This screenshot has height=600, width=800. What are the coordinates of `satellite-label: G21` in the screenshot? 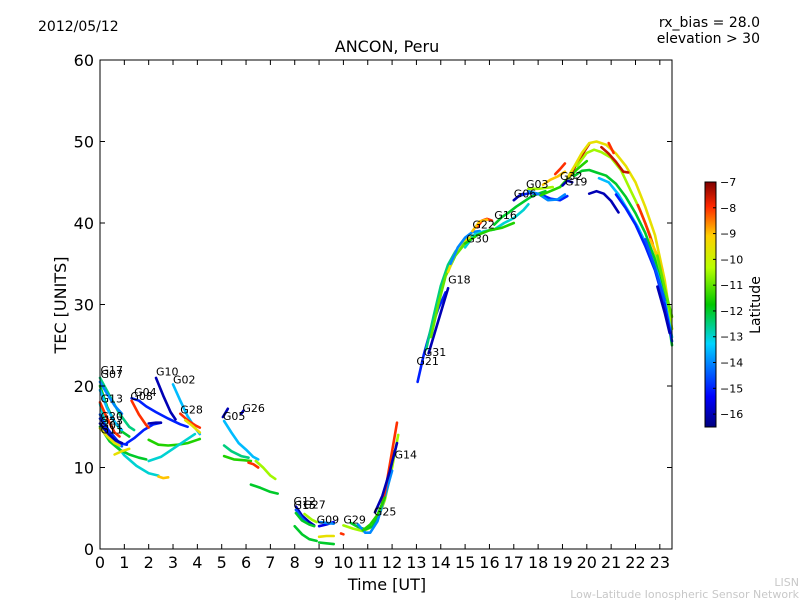 It's located at (427, 361).